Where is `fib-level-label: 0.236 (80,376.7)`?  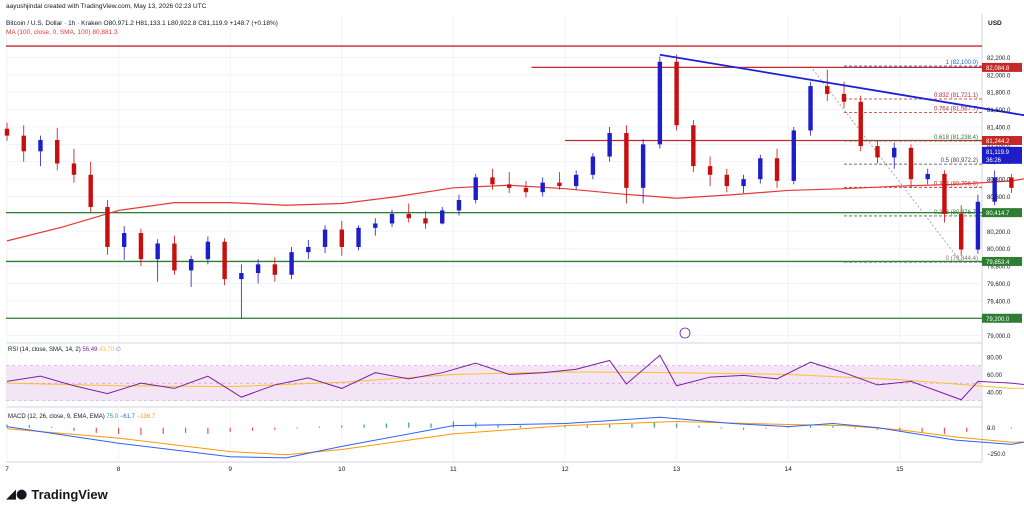 fib-level-label: 0.236 (80,376.7) is located at coordinates (956, 213).